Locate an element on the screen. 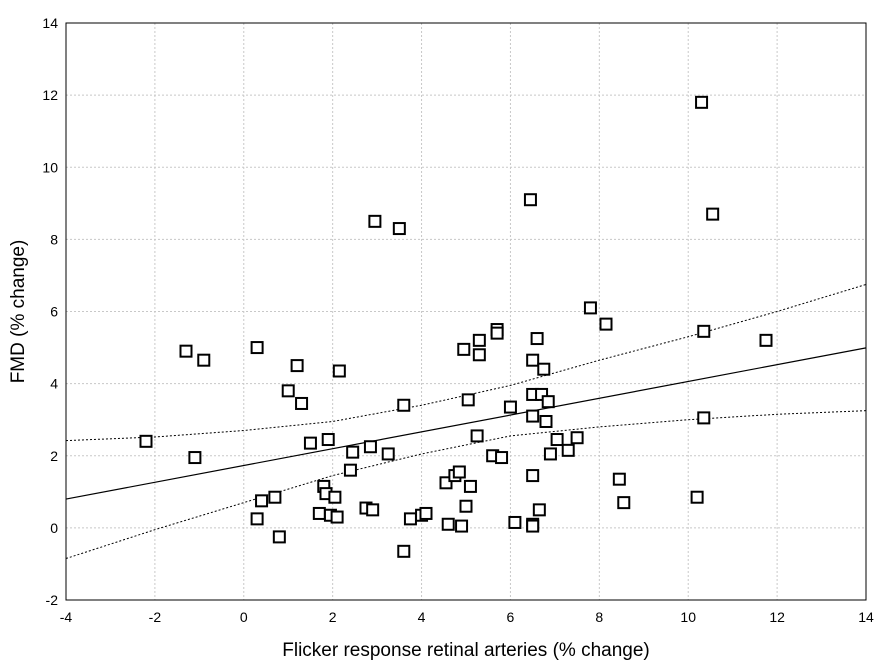 Image resolution: width=879 pixels, height=663 pixels. y-tick-labels: -2 0 2 4 6 8 10 12 14 is located at coordinates (50, 311).